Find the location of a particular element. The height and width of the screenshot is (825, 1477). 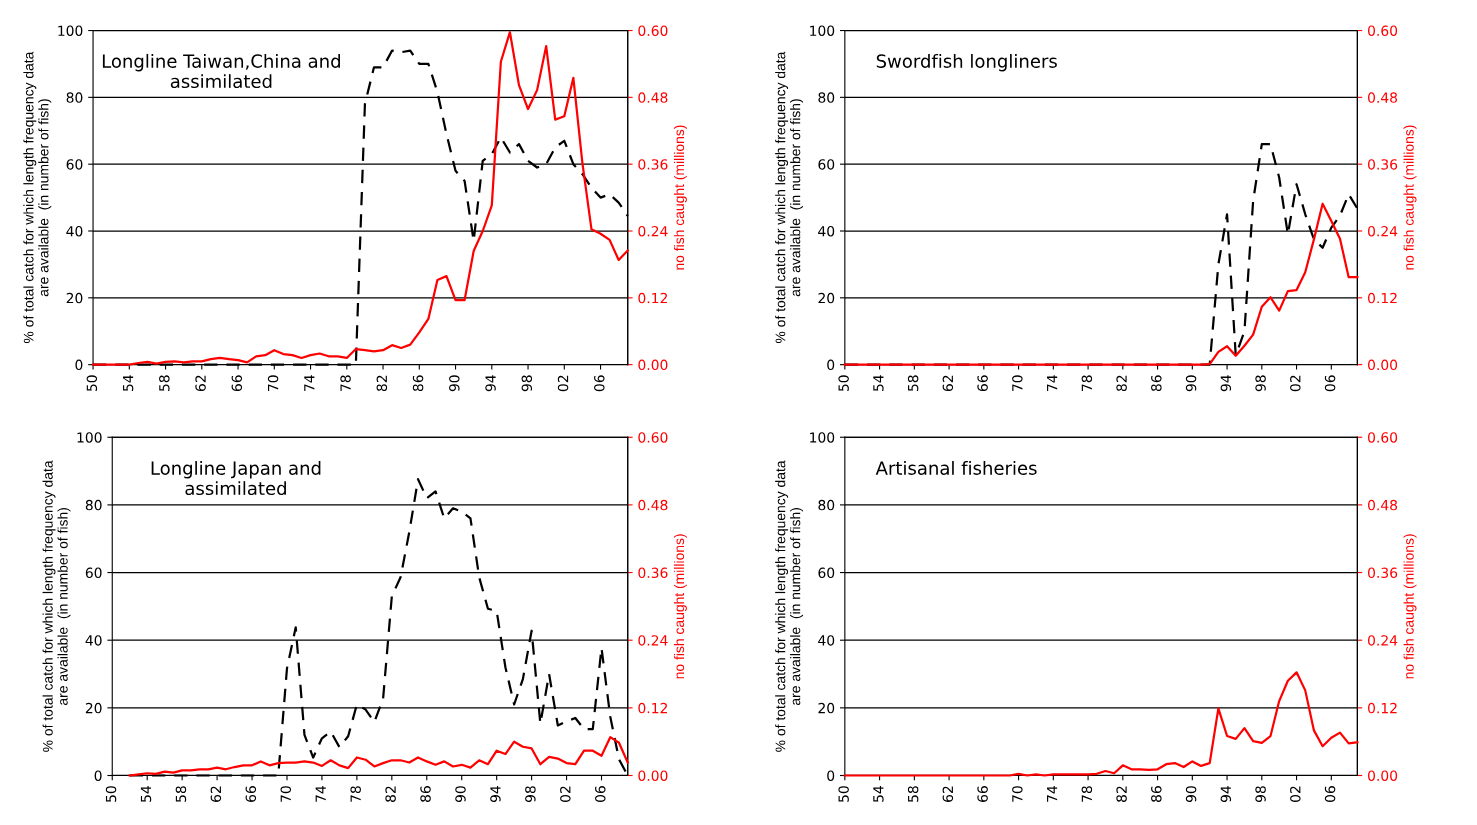

line-series is located at coordinates (378, 756).